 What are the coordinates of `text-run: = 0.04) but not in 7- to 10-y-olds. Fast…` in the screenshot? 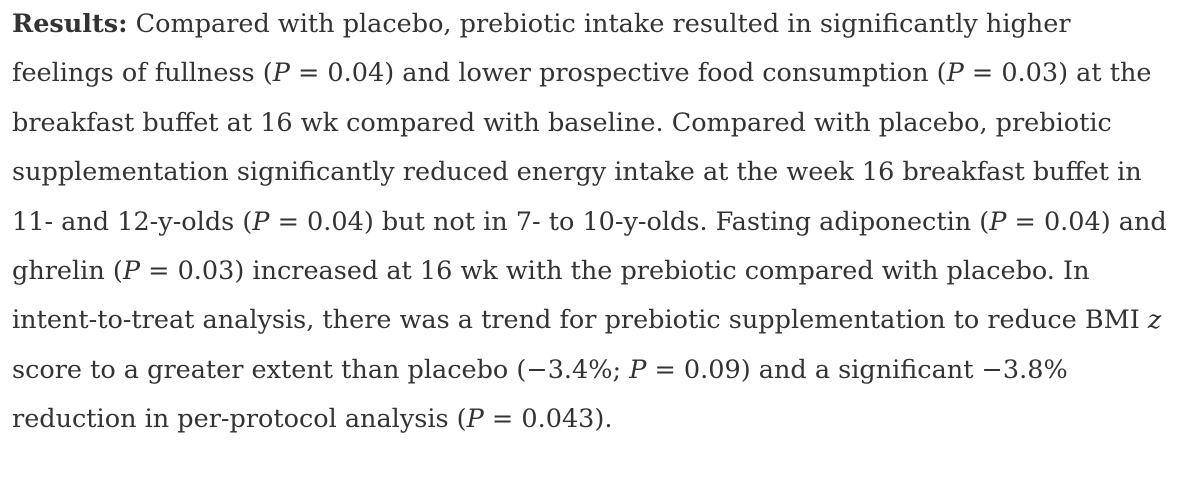 It's located at (629, 221).